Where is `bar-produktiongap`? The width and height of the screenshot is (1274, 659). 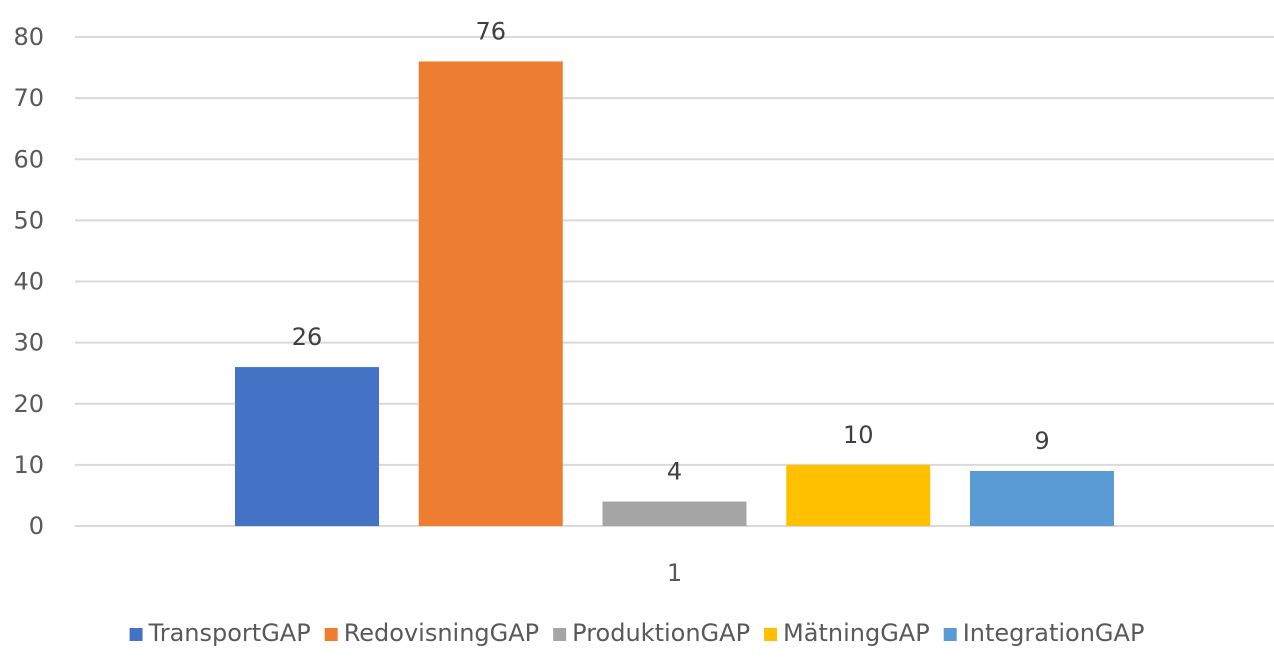 bar-produktiongap is located at coordinates (674, 513).